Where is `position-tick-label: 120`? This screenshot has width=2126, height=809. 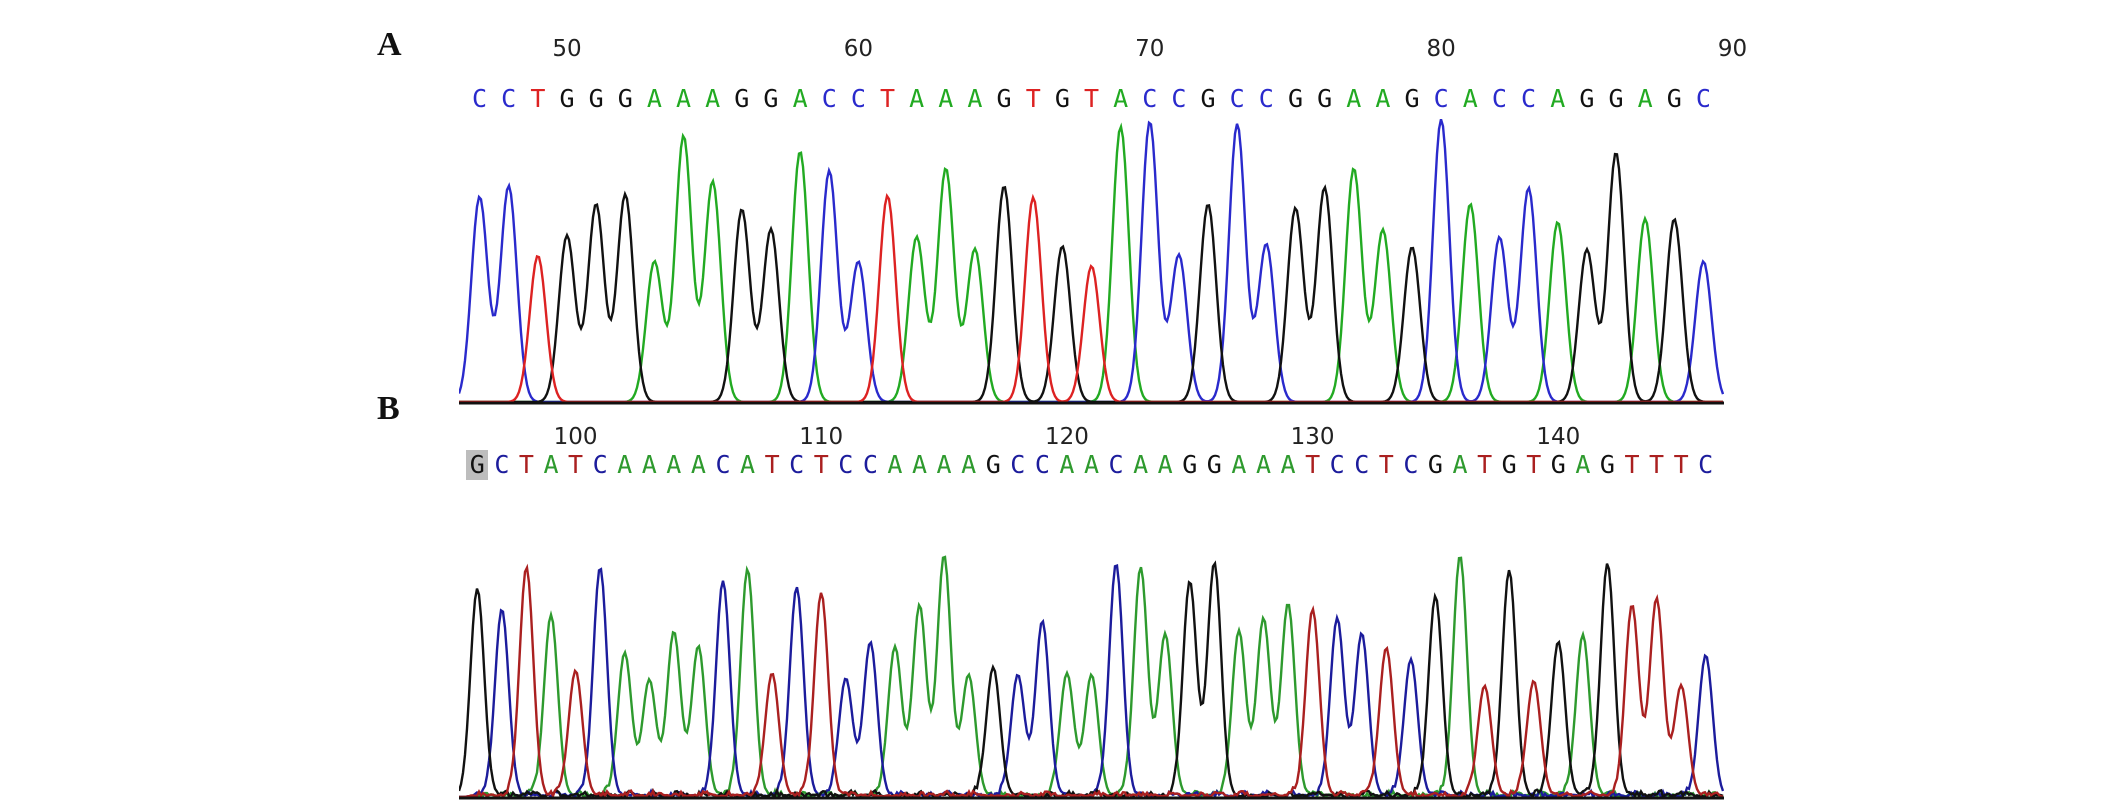
position-tick-label: 120 is located at coordinates (1066, 437).